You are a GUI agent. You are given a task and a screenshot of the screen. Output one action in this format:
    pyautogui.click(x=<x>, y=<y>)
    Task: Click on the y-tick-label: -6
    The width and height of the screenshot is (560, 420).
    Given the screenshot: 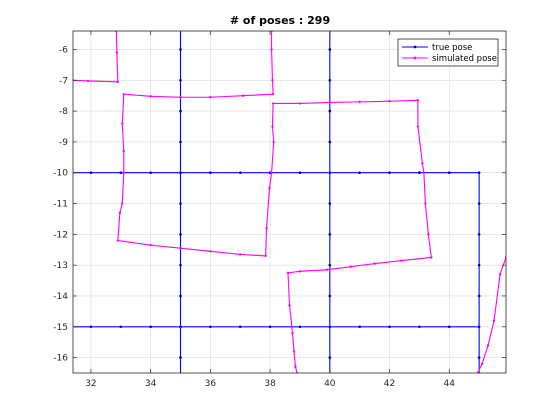 What is the action you would take?
    pyautogui.click(x=63, y=50)
    